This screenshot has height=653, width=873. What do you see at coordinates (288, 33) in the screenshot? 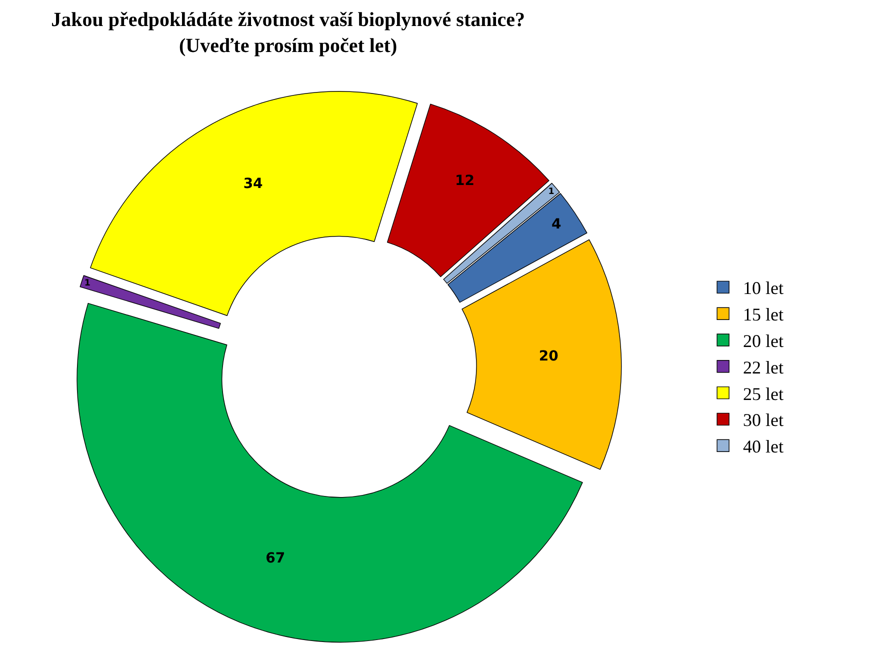
I see `chart-title: Jakou předpokládáte životnost vaší bioplynové stanice? (Uveďte prosím počet let)` at bounding box center [288, 33].